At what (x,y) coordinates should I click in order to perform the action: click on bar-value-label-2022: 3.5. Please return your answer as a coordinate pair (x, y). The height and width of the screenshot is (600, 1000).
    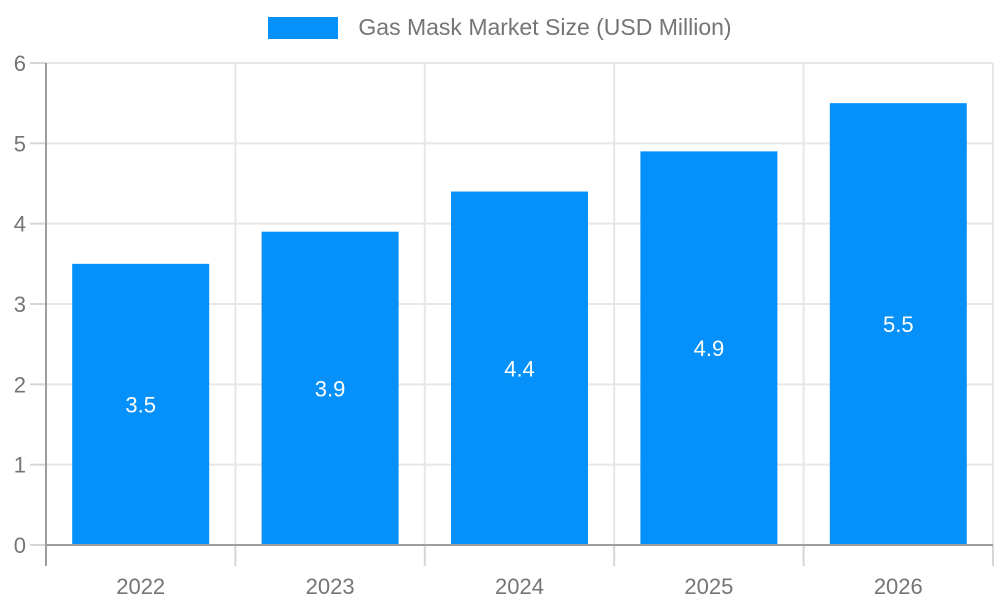
    Looking at the image, I should click on (140, 404).